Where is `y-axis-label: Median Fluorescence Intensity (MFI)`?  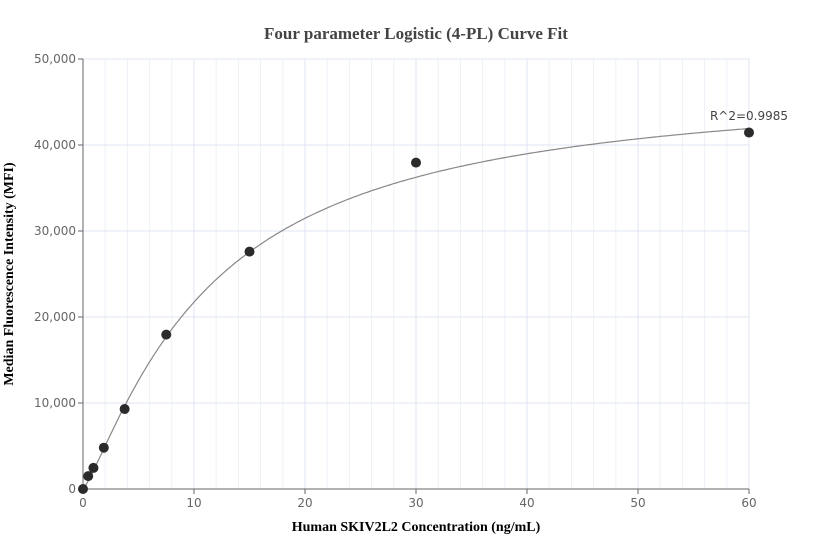
y-axis-label: Median Fluorescence Intensity (MFI) is located at coordinates (9, 274).